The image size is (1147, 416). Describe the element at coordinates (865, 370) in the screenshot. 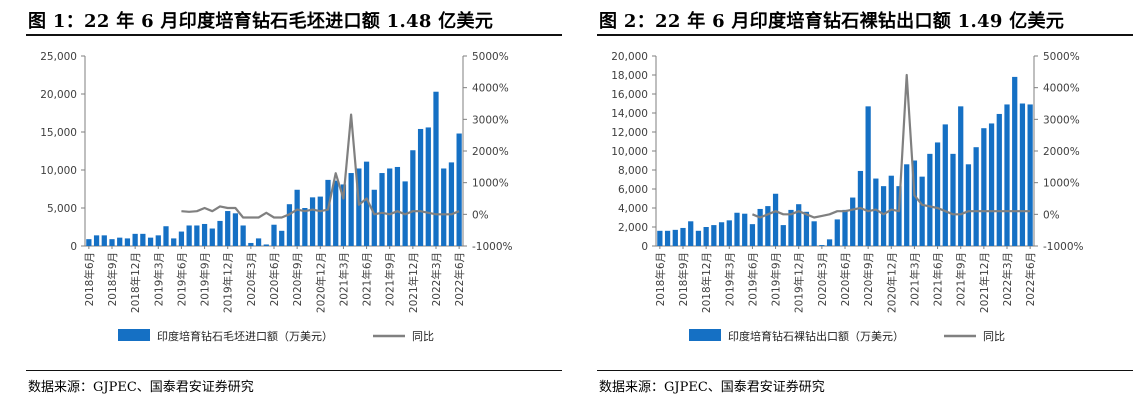

I see `source-rule` at that location.